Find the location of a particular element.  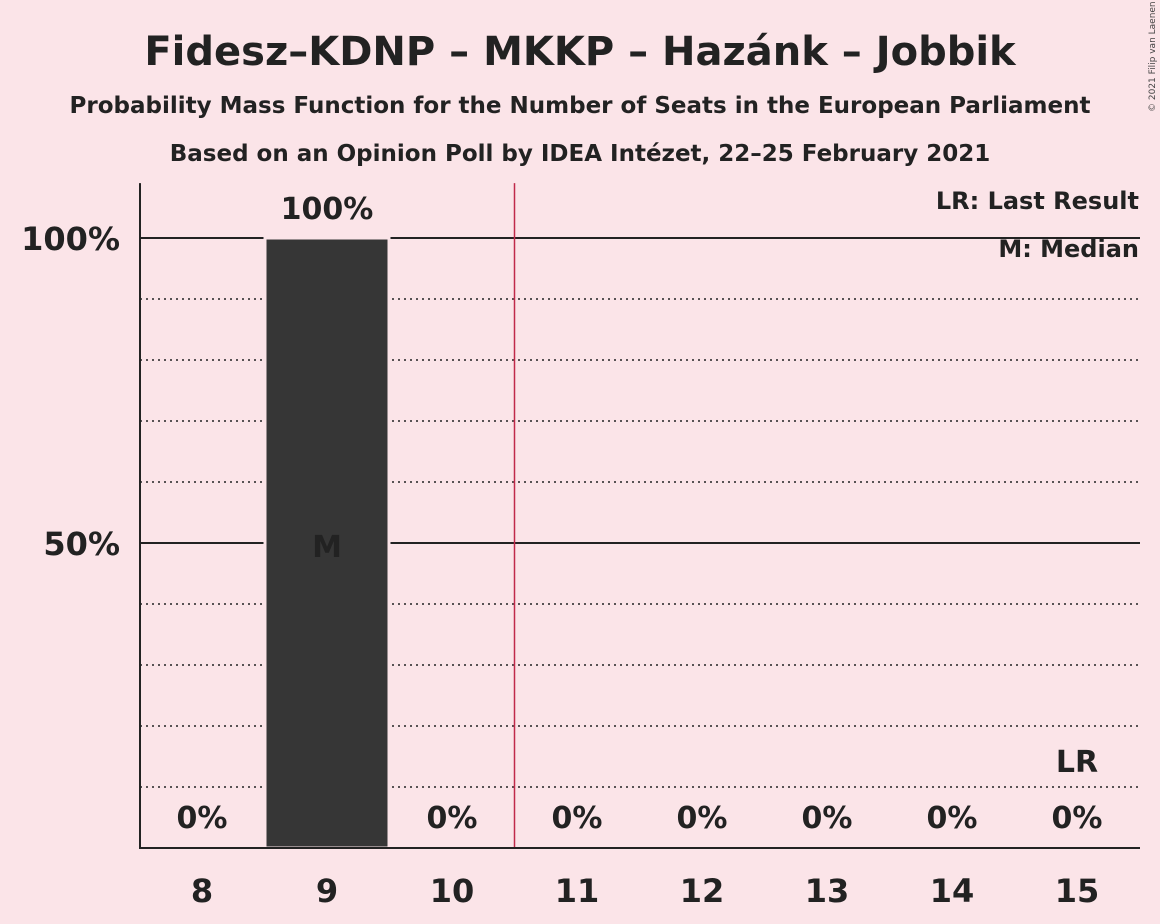

copyright-notice: © 2021 Filip van Laenen is located at coordinates (1153, 56).